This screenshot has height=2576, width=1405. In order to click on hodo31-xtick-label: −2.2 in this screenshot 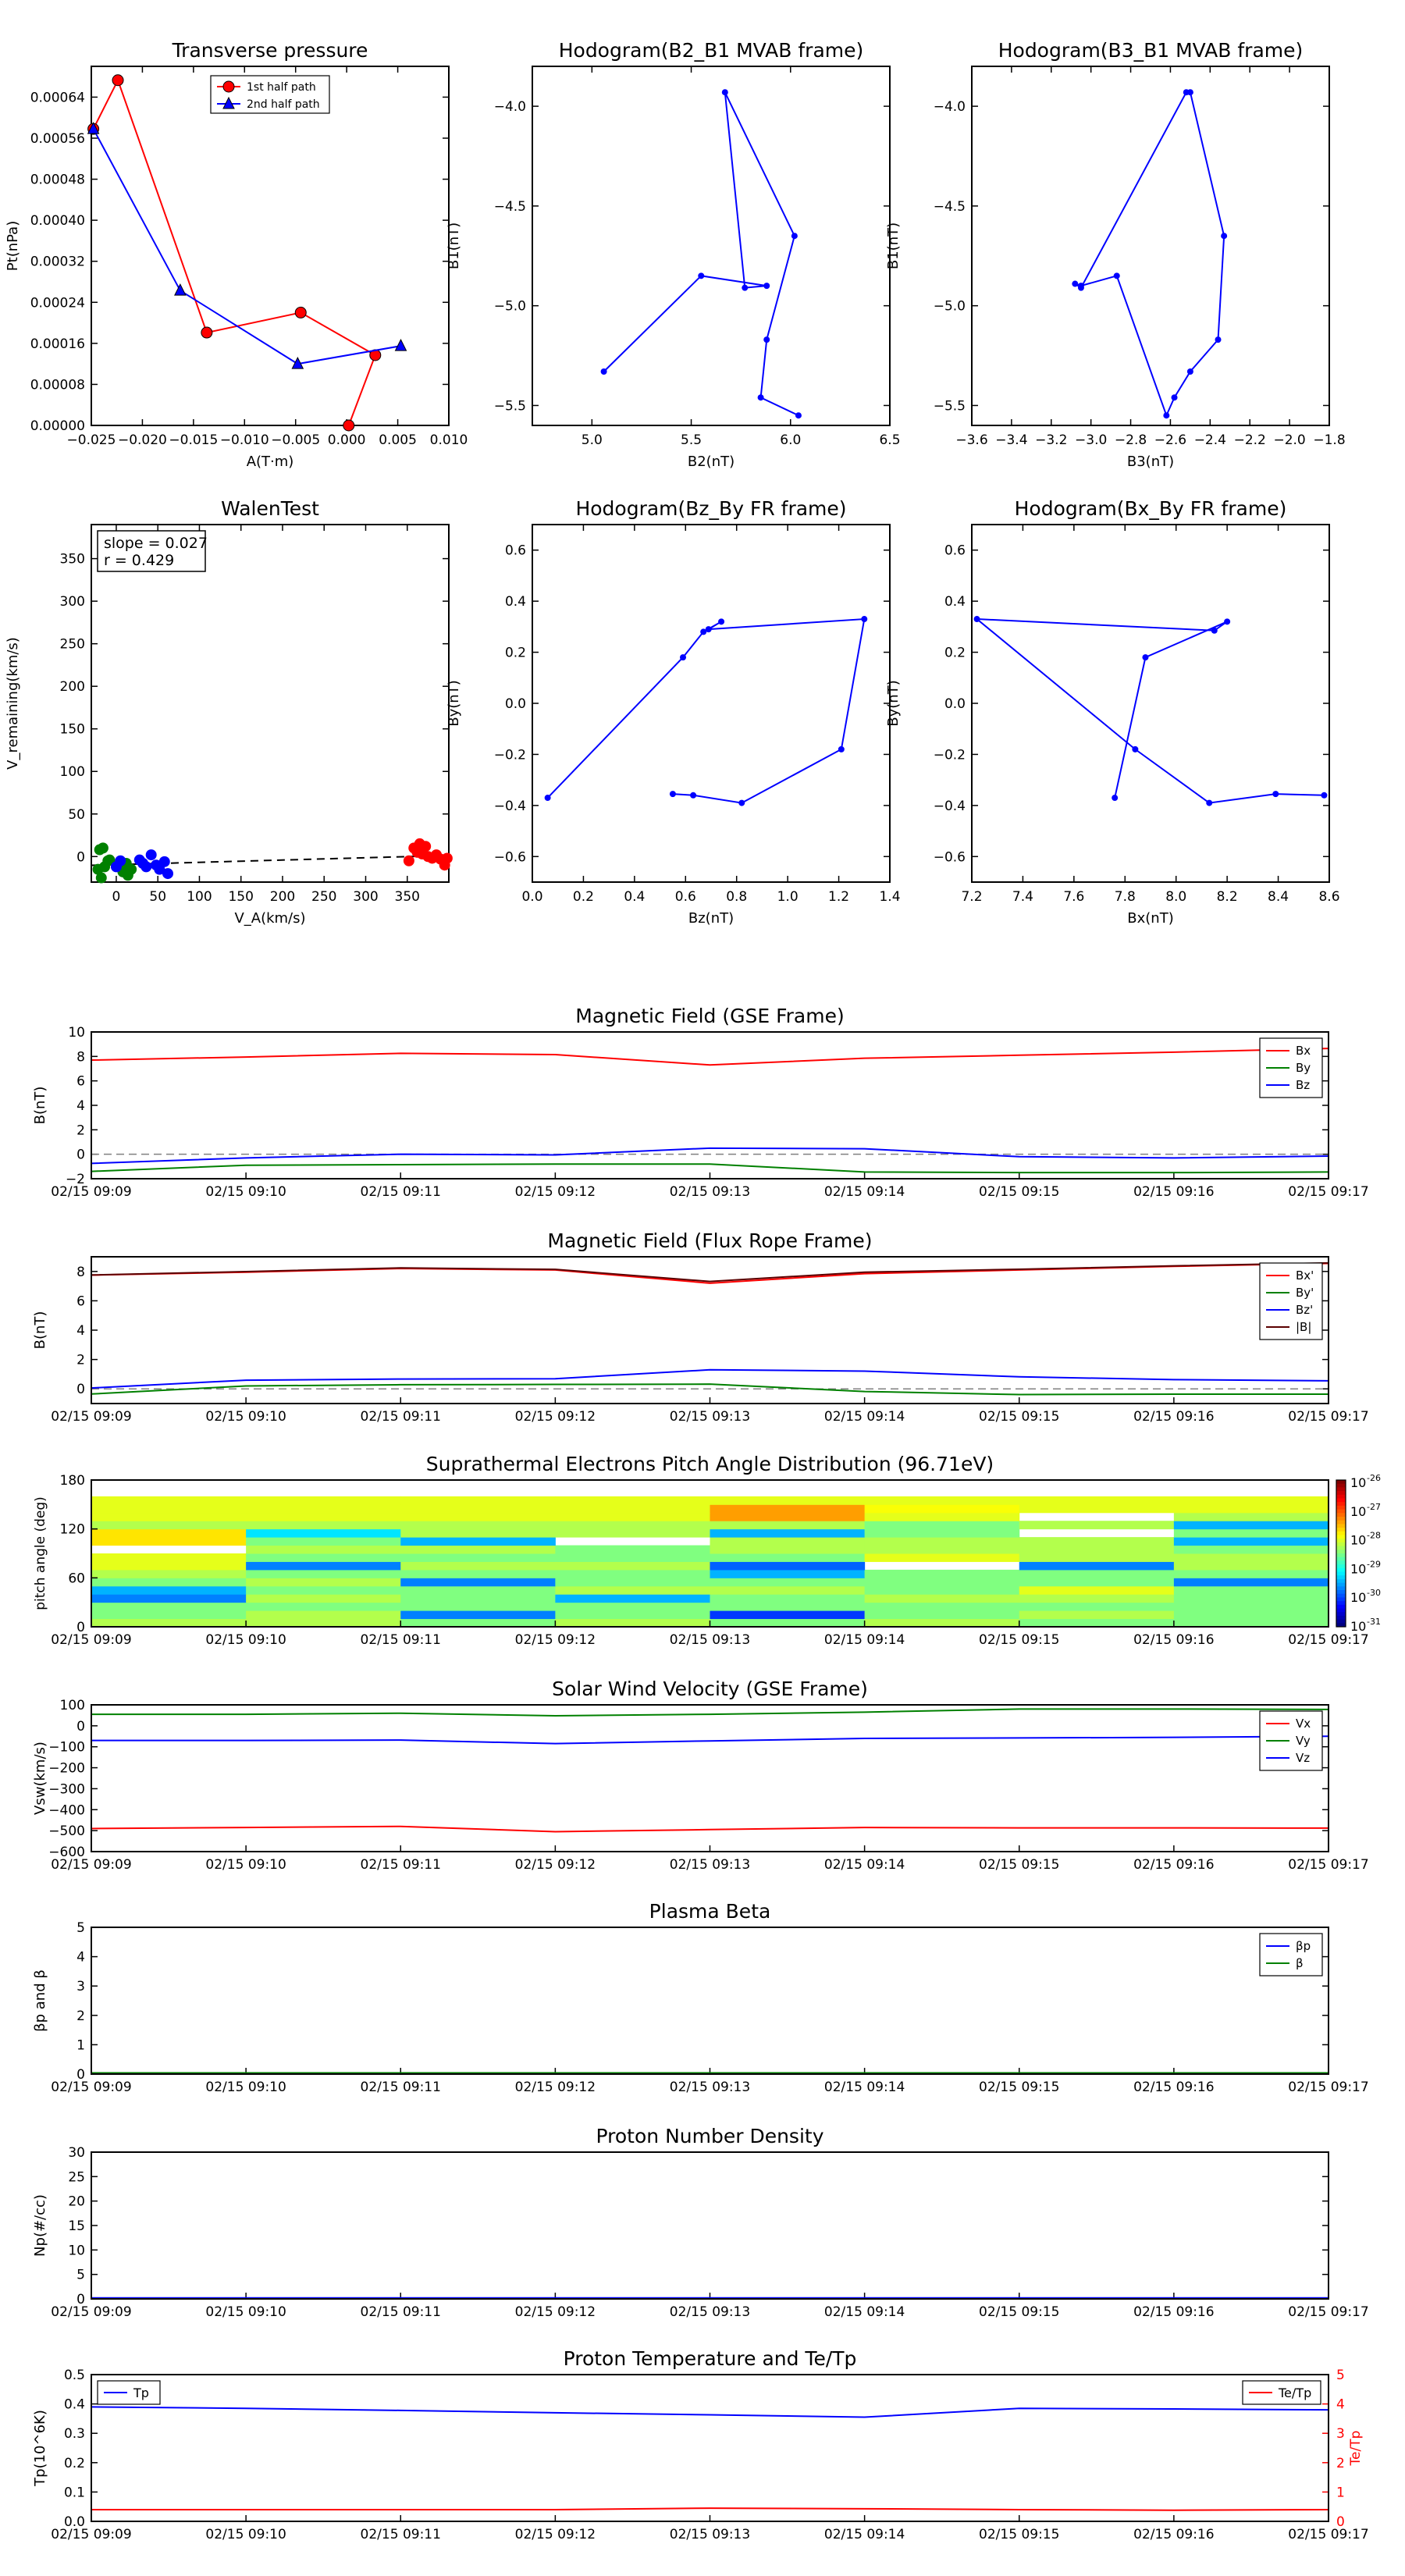, I will do `click(1250, 440)`.